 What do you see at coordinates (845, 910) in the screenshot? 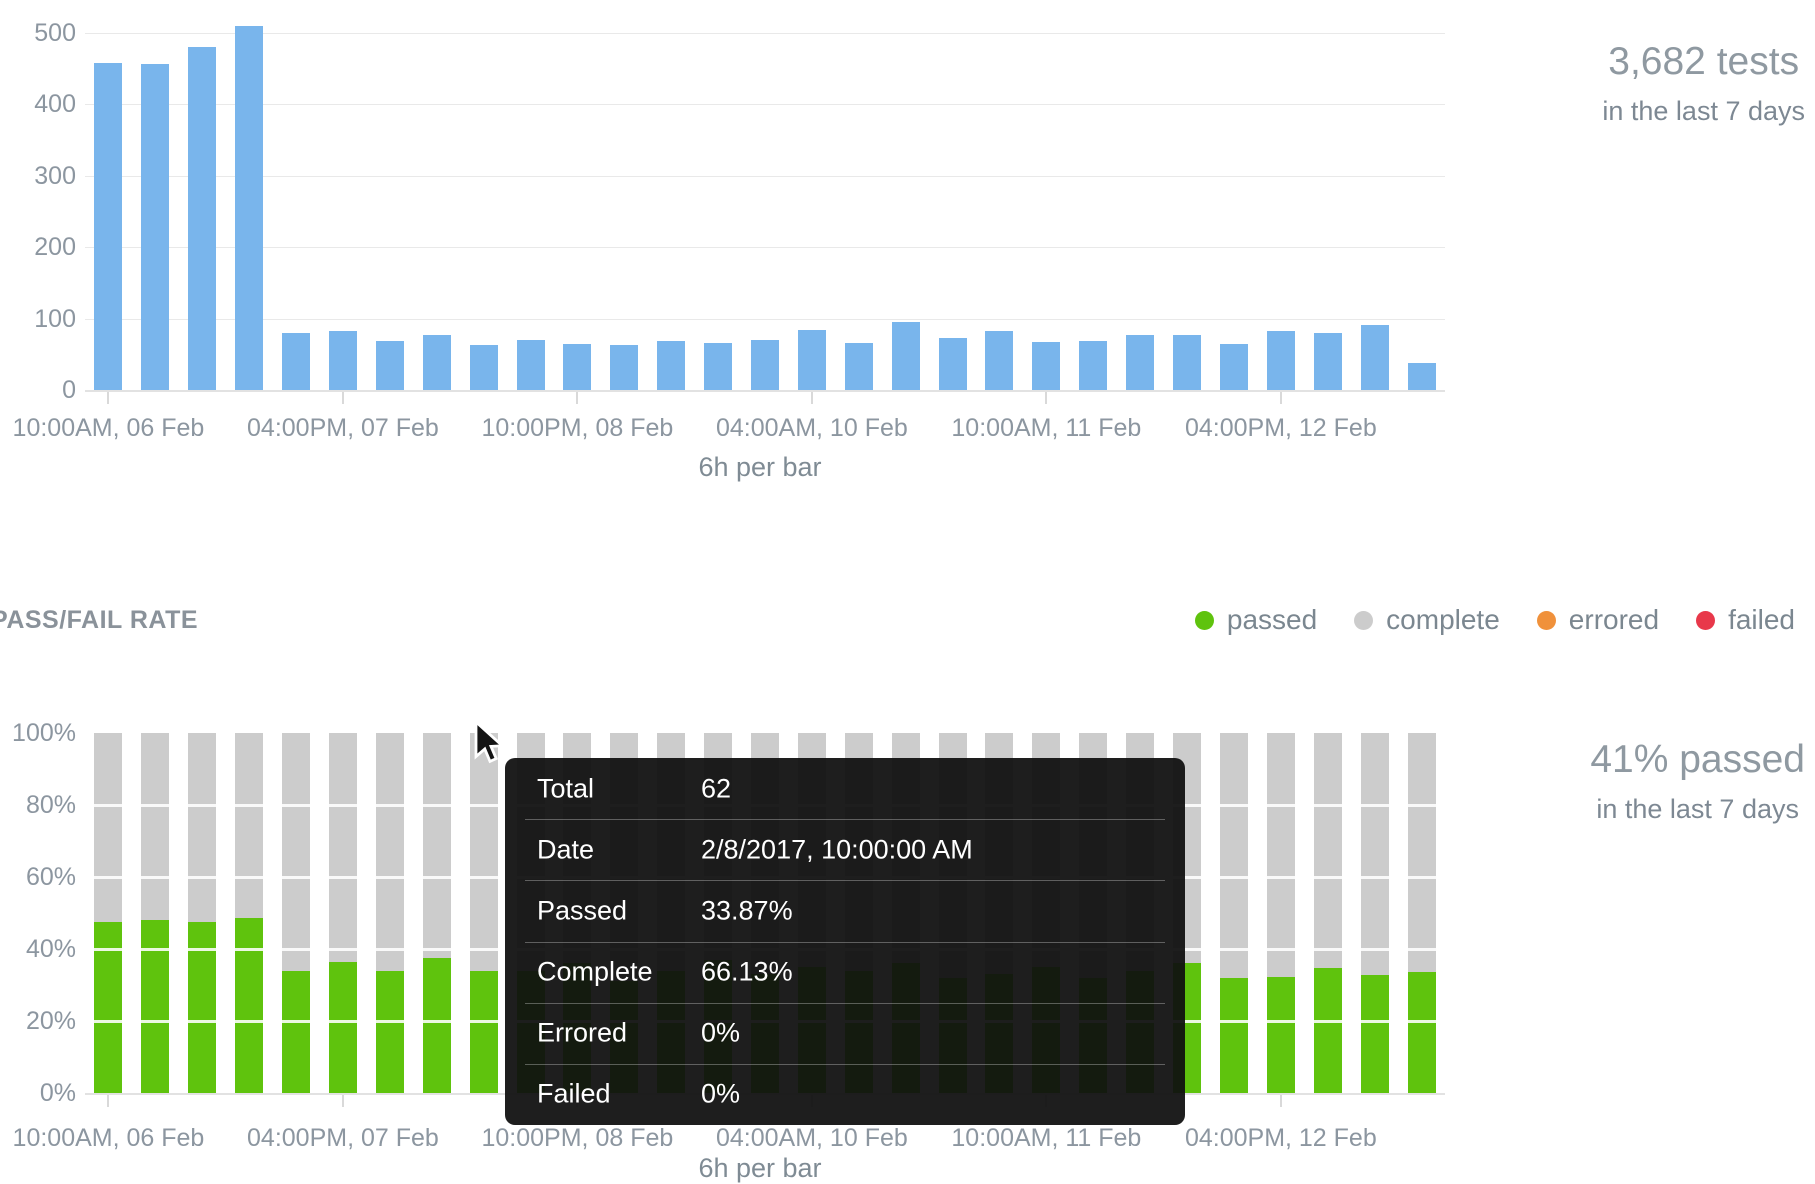
I see `tooltip-row: Passed 33.87%` at bounding box center [845, 910].